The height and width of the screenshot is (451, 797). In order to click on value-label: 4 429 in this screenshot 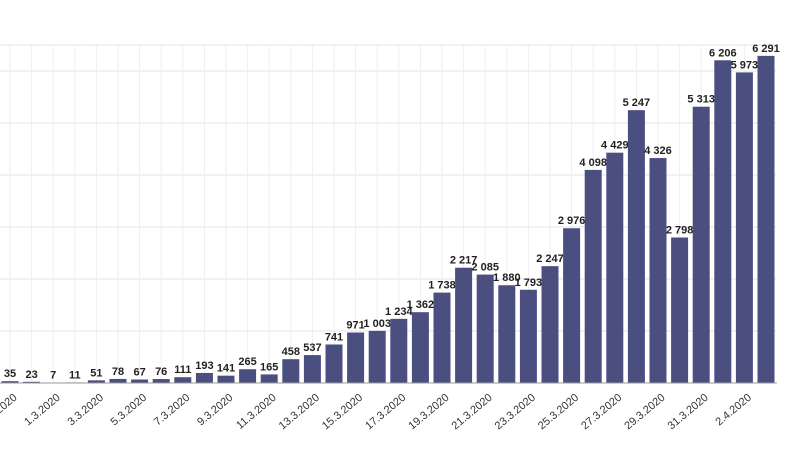, I will do `click(615, 146)`.